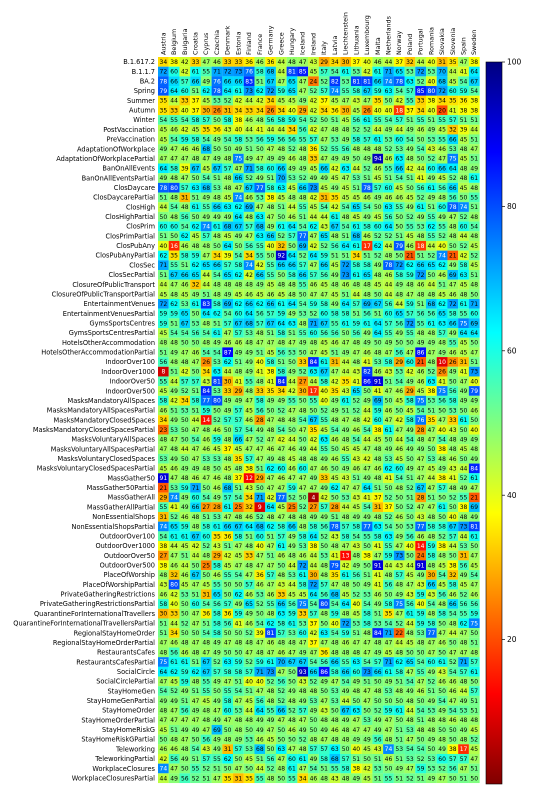  I want to click on colorbar-tick-label: 20, so click(512, 639).